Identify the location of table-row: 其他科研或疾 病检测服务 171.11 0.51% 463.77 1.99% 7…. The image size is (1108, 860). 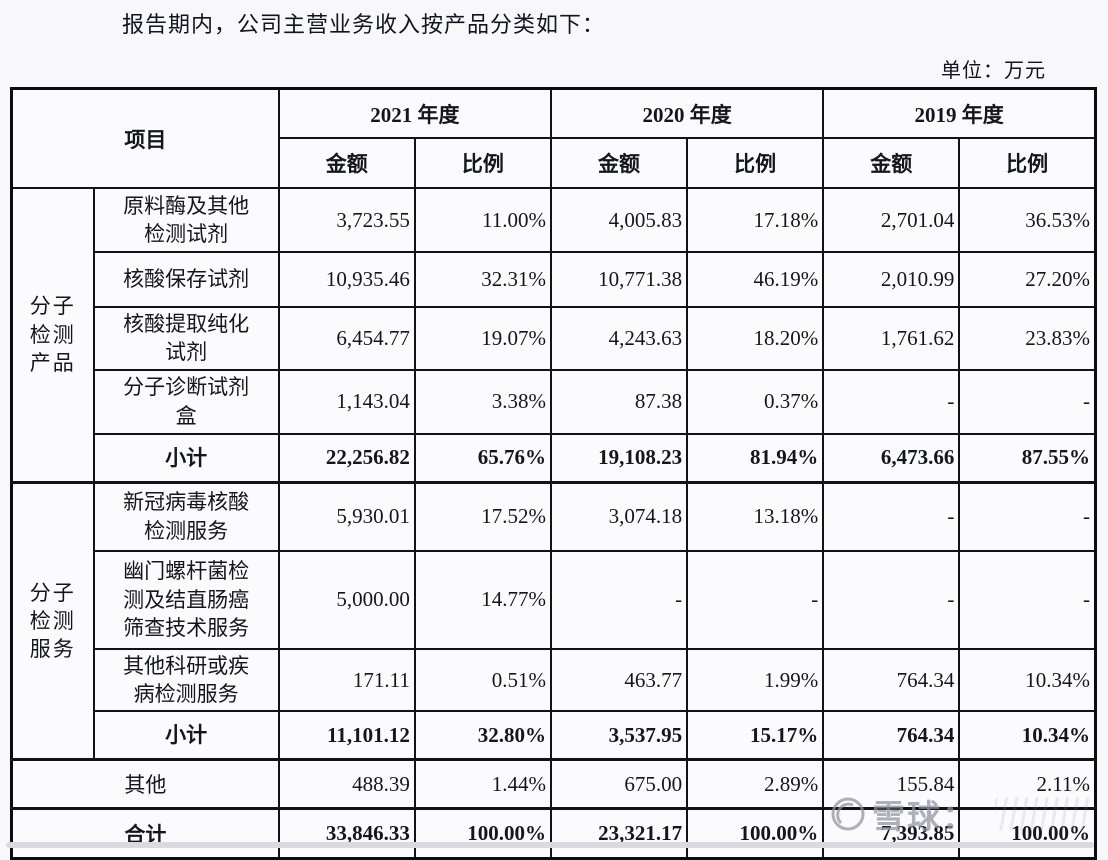
(554, 680).